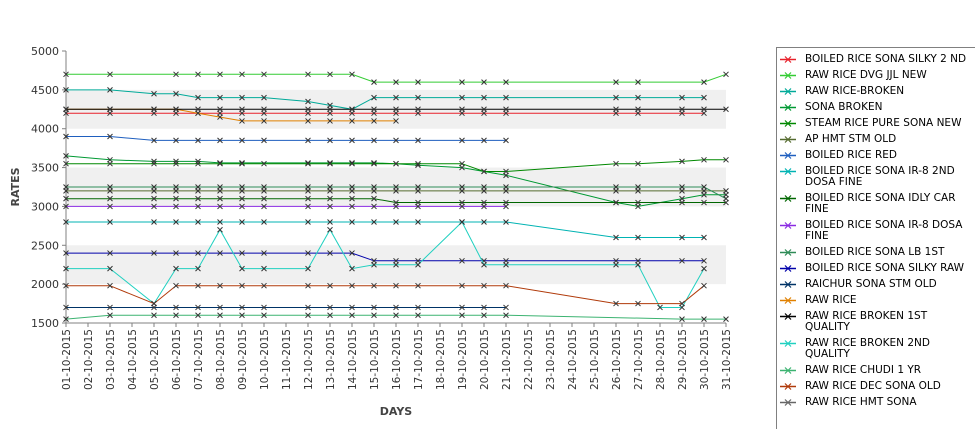  What do you see at coordinates (89, 359) in the screenshot?
I see `x-tick-label: 02-10-2015` at bounding box center [89, 359].